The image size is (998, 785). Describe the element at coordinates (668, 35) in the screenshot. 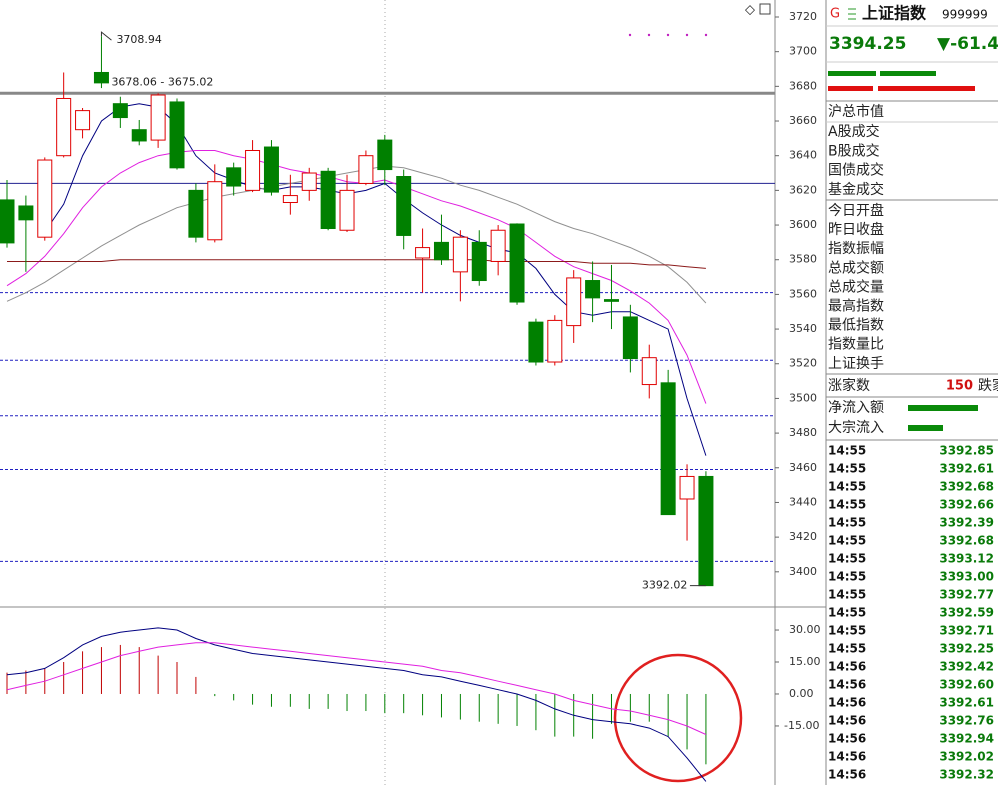

I see `dots` at that location.